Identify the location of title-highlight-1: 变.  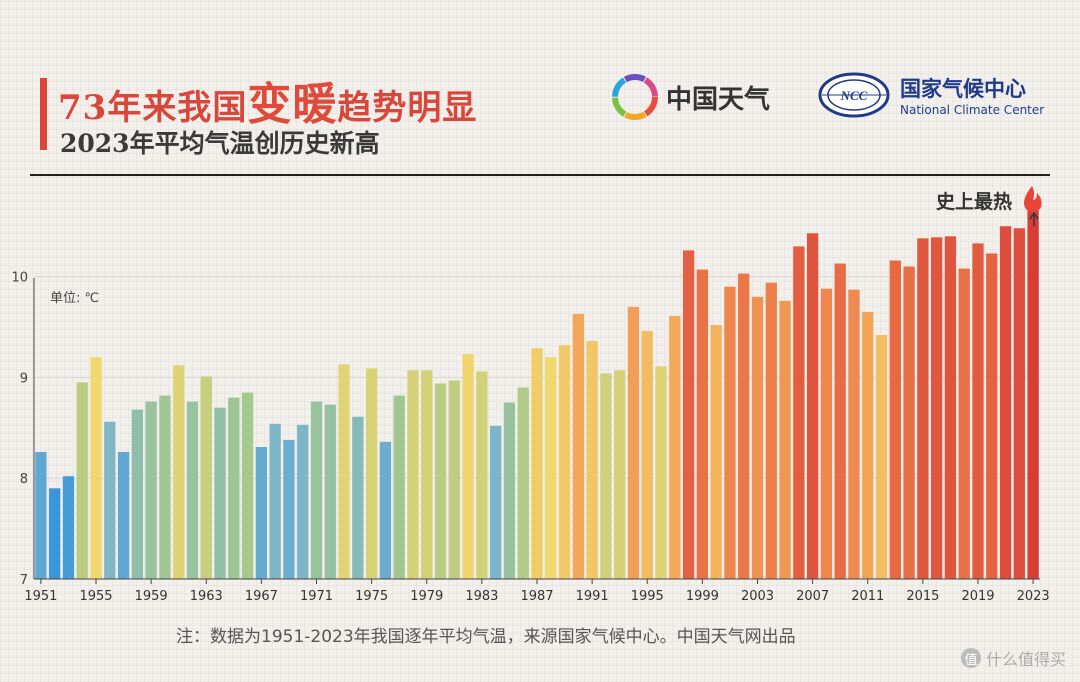
(270, 104).